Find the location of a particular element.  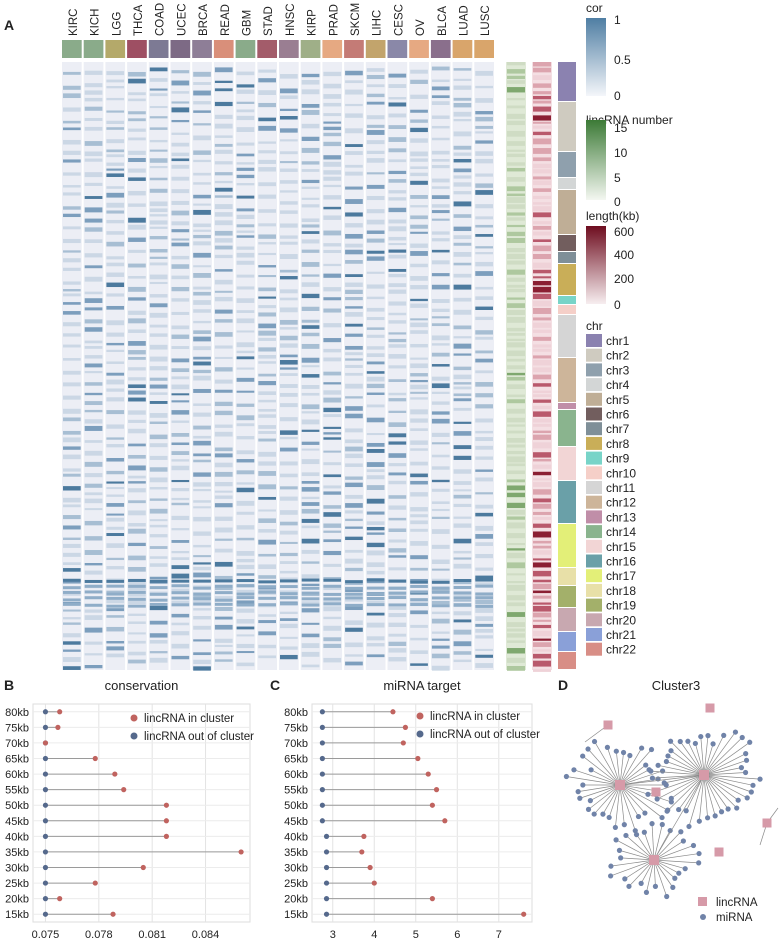

panel-c-xtick: 6 is located at coordinates (457, 935).